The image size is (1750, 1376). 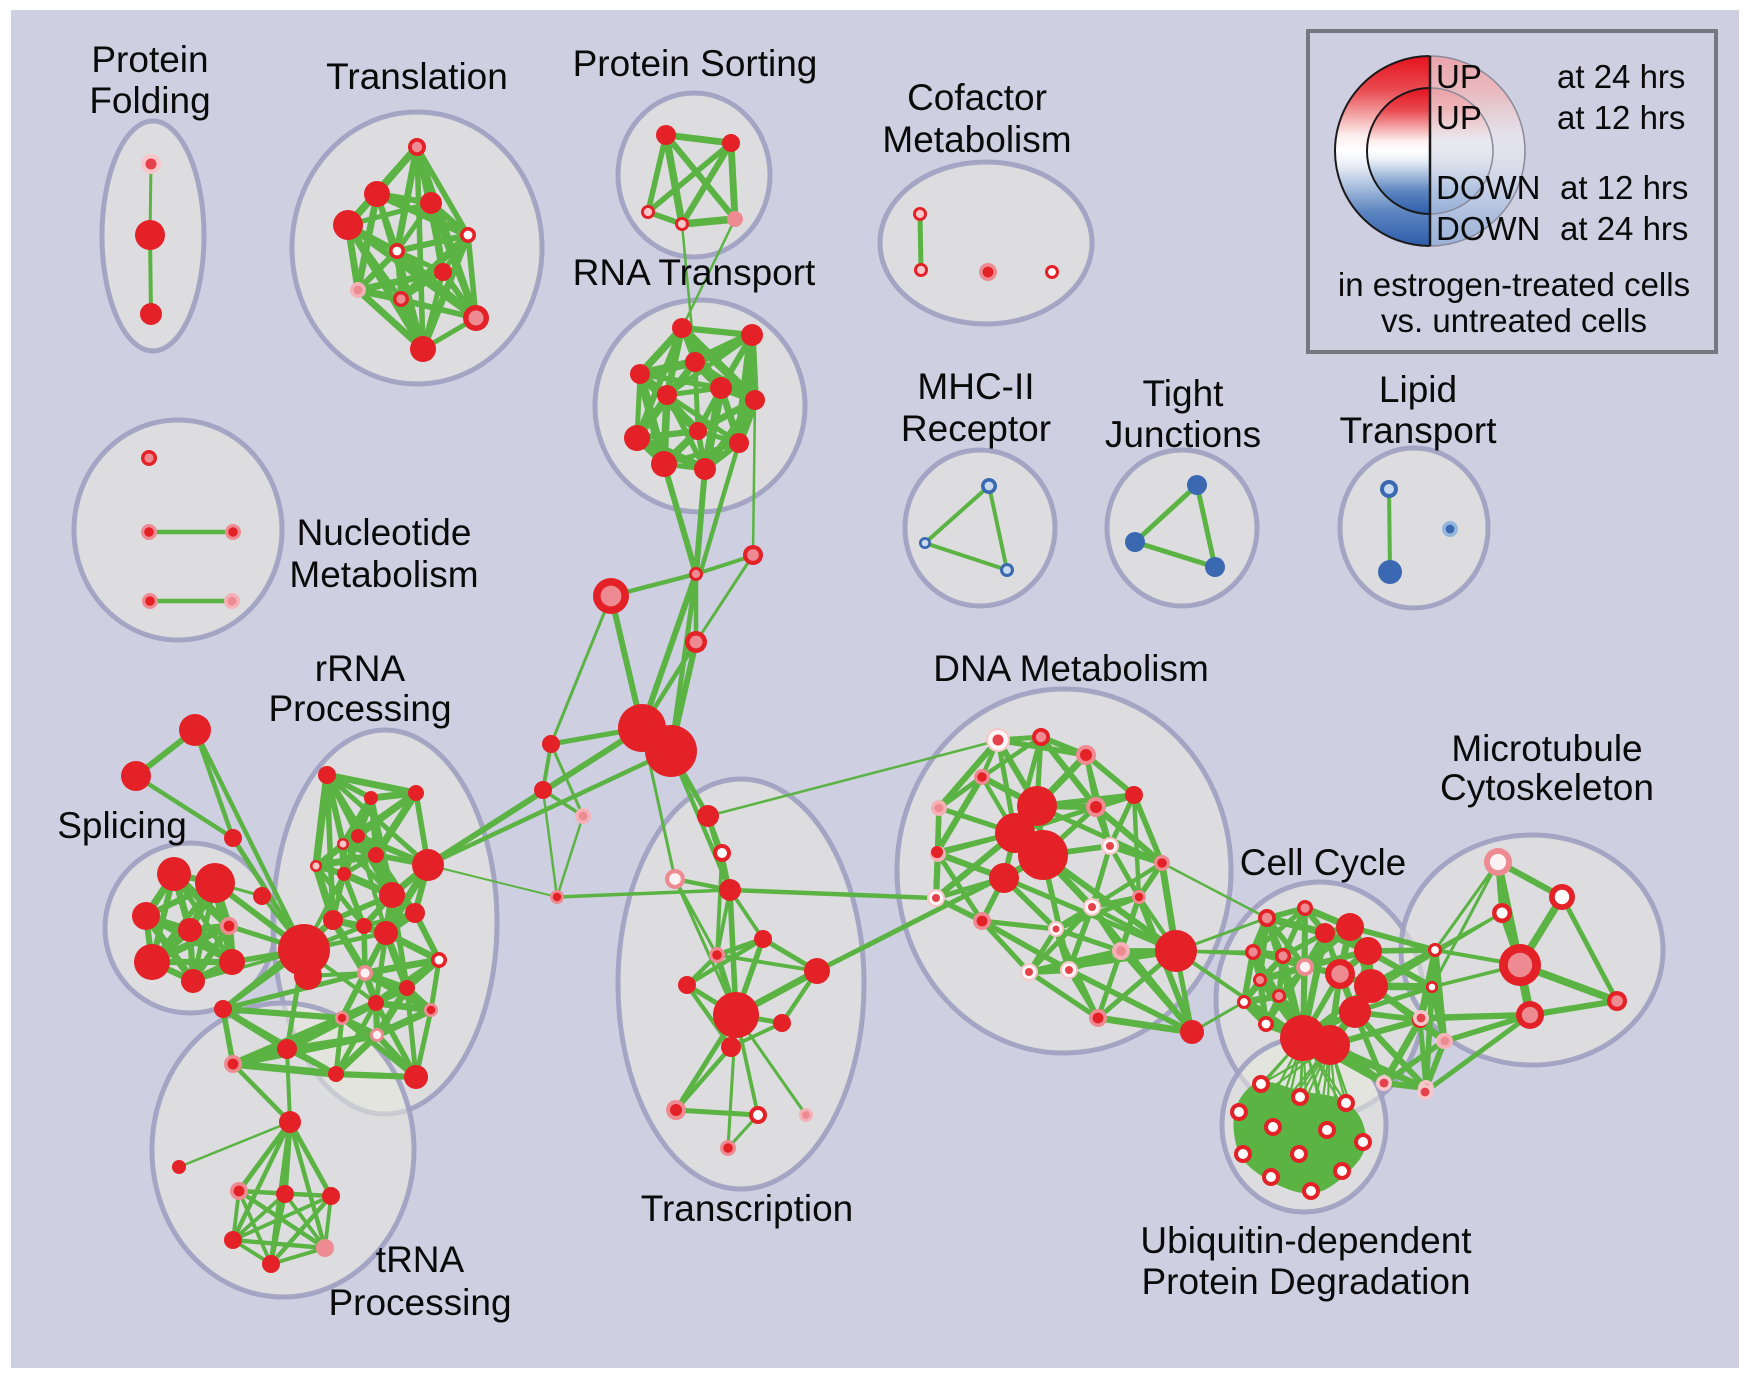 What do you see at coordinates (1547, 787) in the screenshot?
I see `svg-text: Cytoskeleton` at bounding box center [1547, 787].